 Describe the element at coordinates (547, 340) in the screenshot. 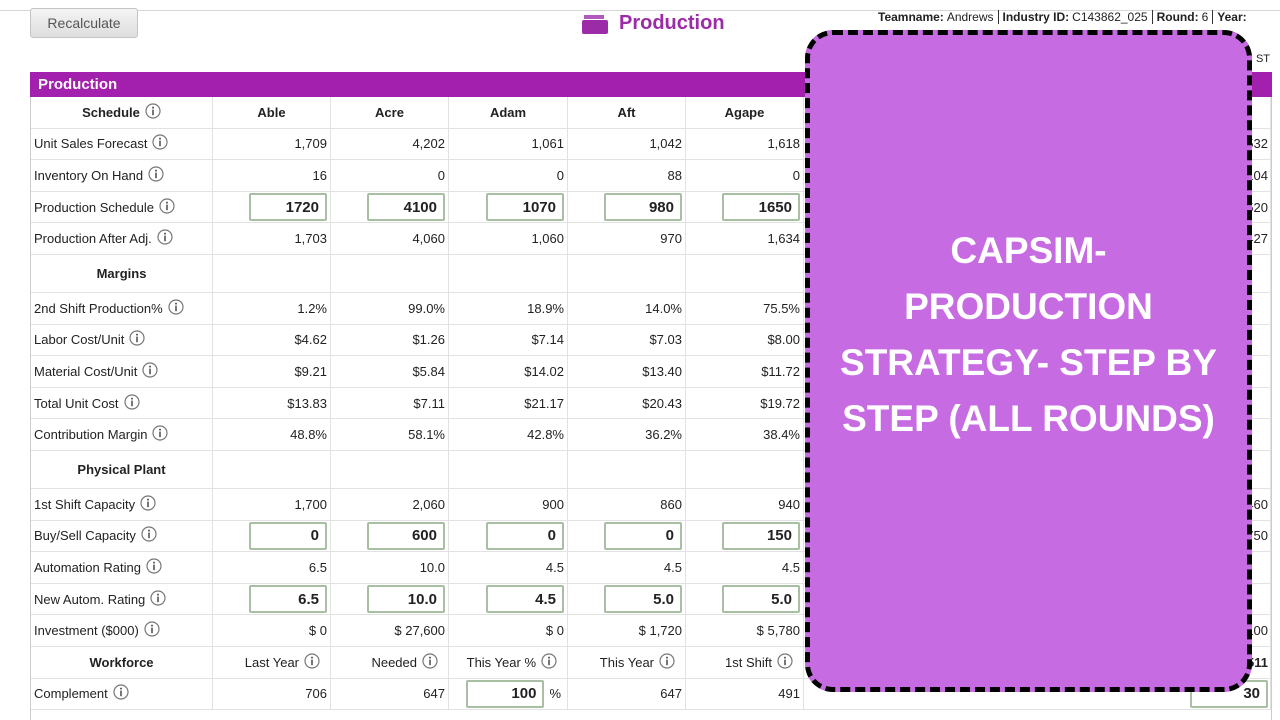

I see `cell-value: $7.14` at that location.